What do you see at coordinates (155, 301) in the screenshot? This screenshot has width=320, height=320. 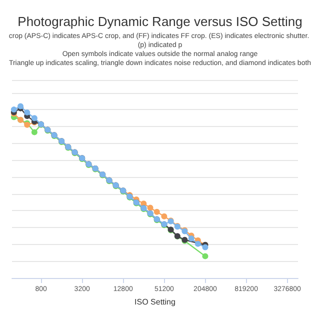 I see `x-axis-title: ISO Setting` at bounding box center [155, 301].